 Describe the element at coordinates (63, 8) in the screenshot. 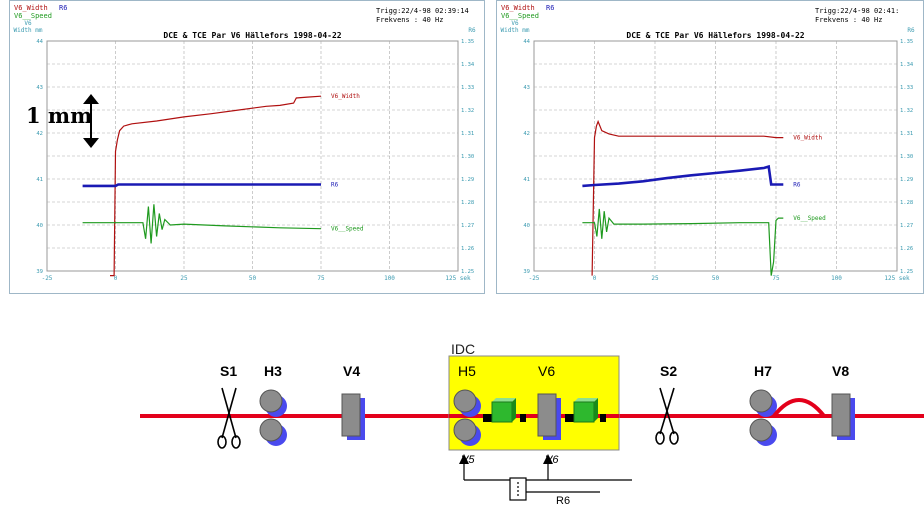

I see `legend-r6: R6` at that location.